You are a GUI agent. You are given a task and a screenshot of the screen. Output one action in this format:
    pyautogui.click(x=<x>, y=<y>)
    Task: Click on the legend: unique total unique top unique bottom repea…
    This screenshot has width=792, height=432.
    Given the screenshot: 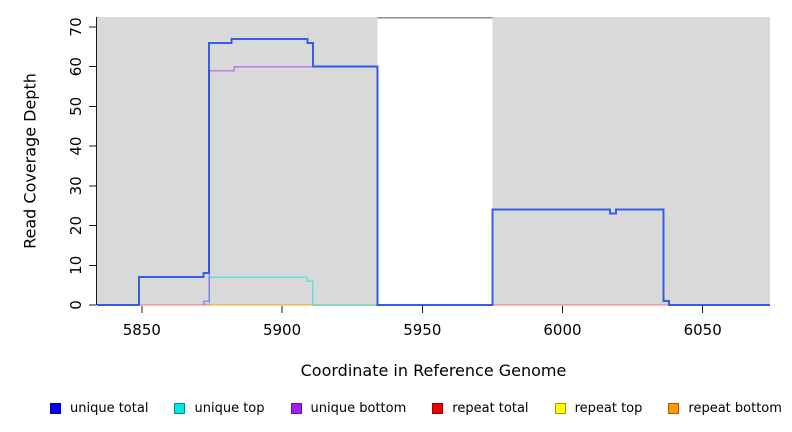 What is the action you would take?
    pyautogui.click(x=416, y=408)
    